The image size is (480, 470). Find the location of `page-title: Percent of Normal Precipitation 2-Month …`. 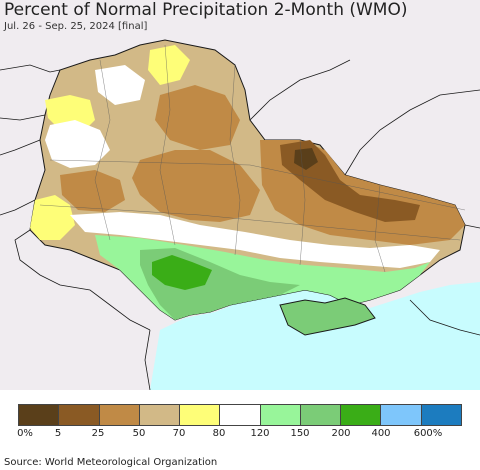

page-title: Percent of Normal Precipitation 2-Month … is located at coordinates (206, 10).